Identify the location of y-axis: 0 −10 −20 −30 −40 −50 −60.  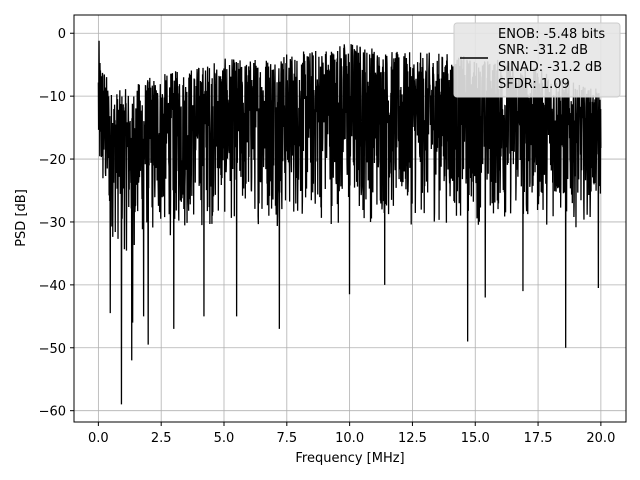
(56, 223).